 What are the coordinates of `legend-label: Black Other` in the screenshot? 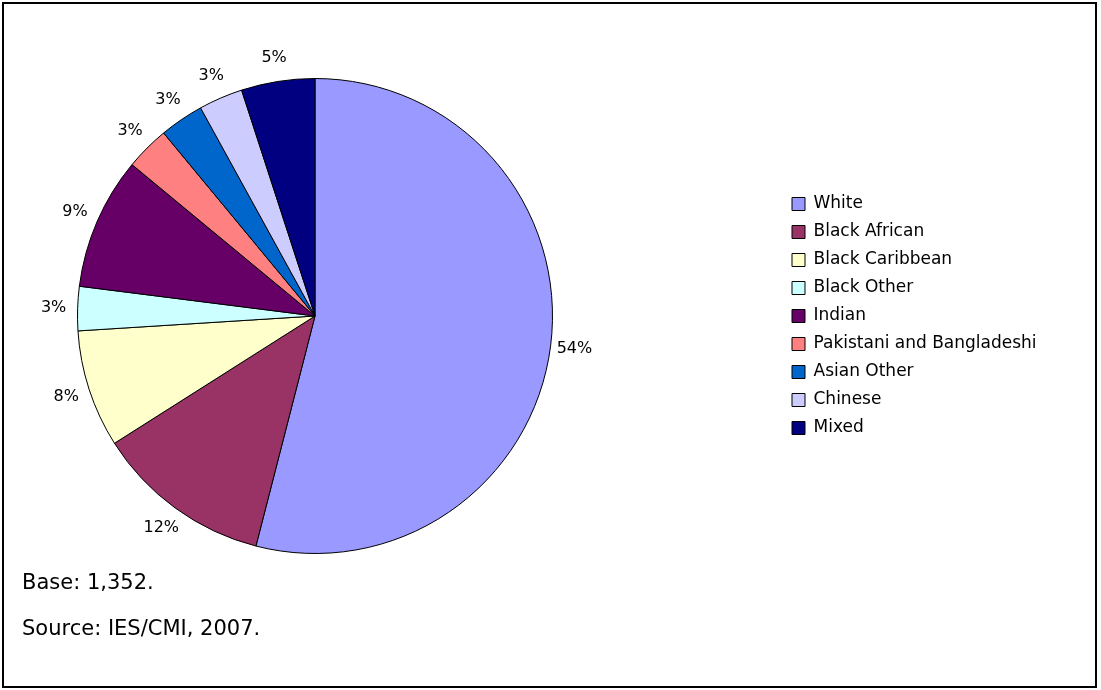 It's located at (863, 286).